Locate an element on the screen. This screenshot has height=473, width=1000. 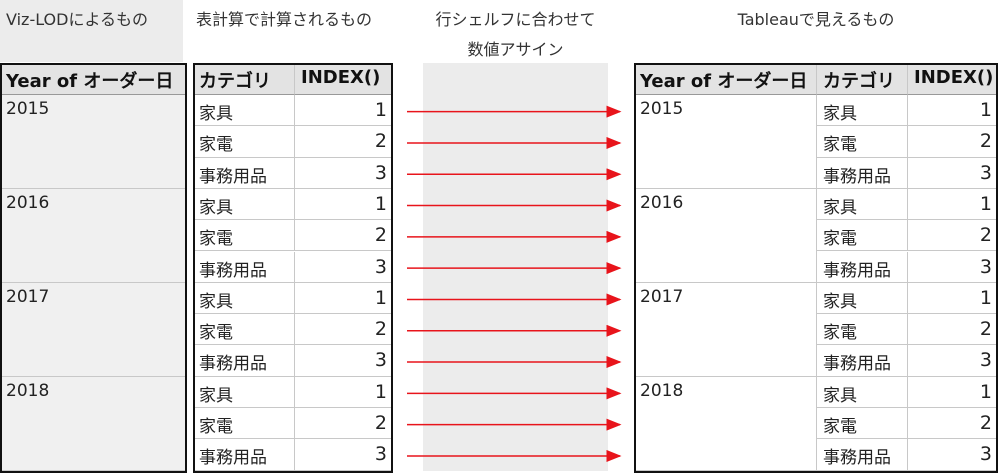
tableau-title: Tableauで見えるもの is located at coordinates (816, 19).